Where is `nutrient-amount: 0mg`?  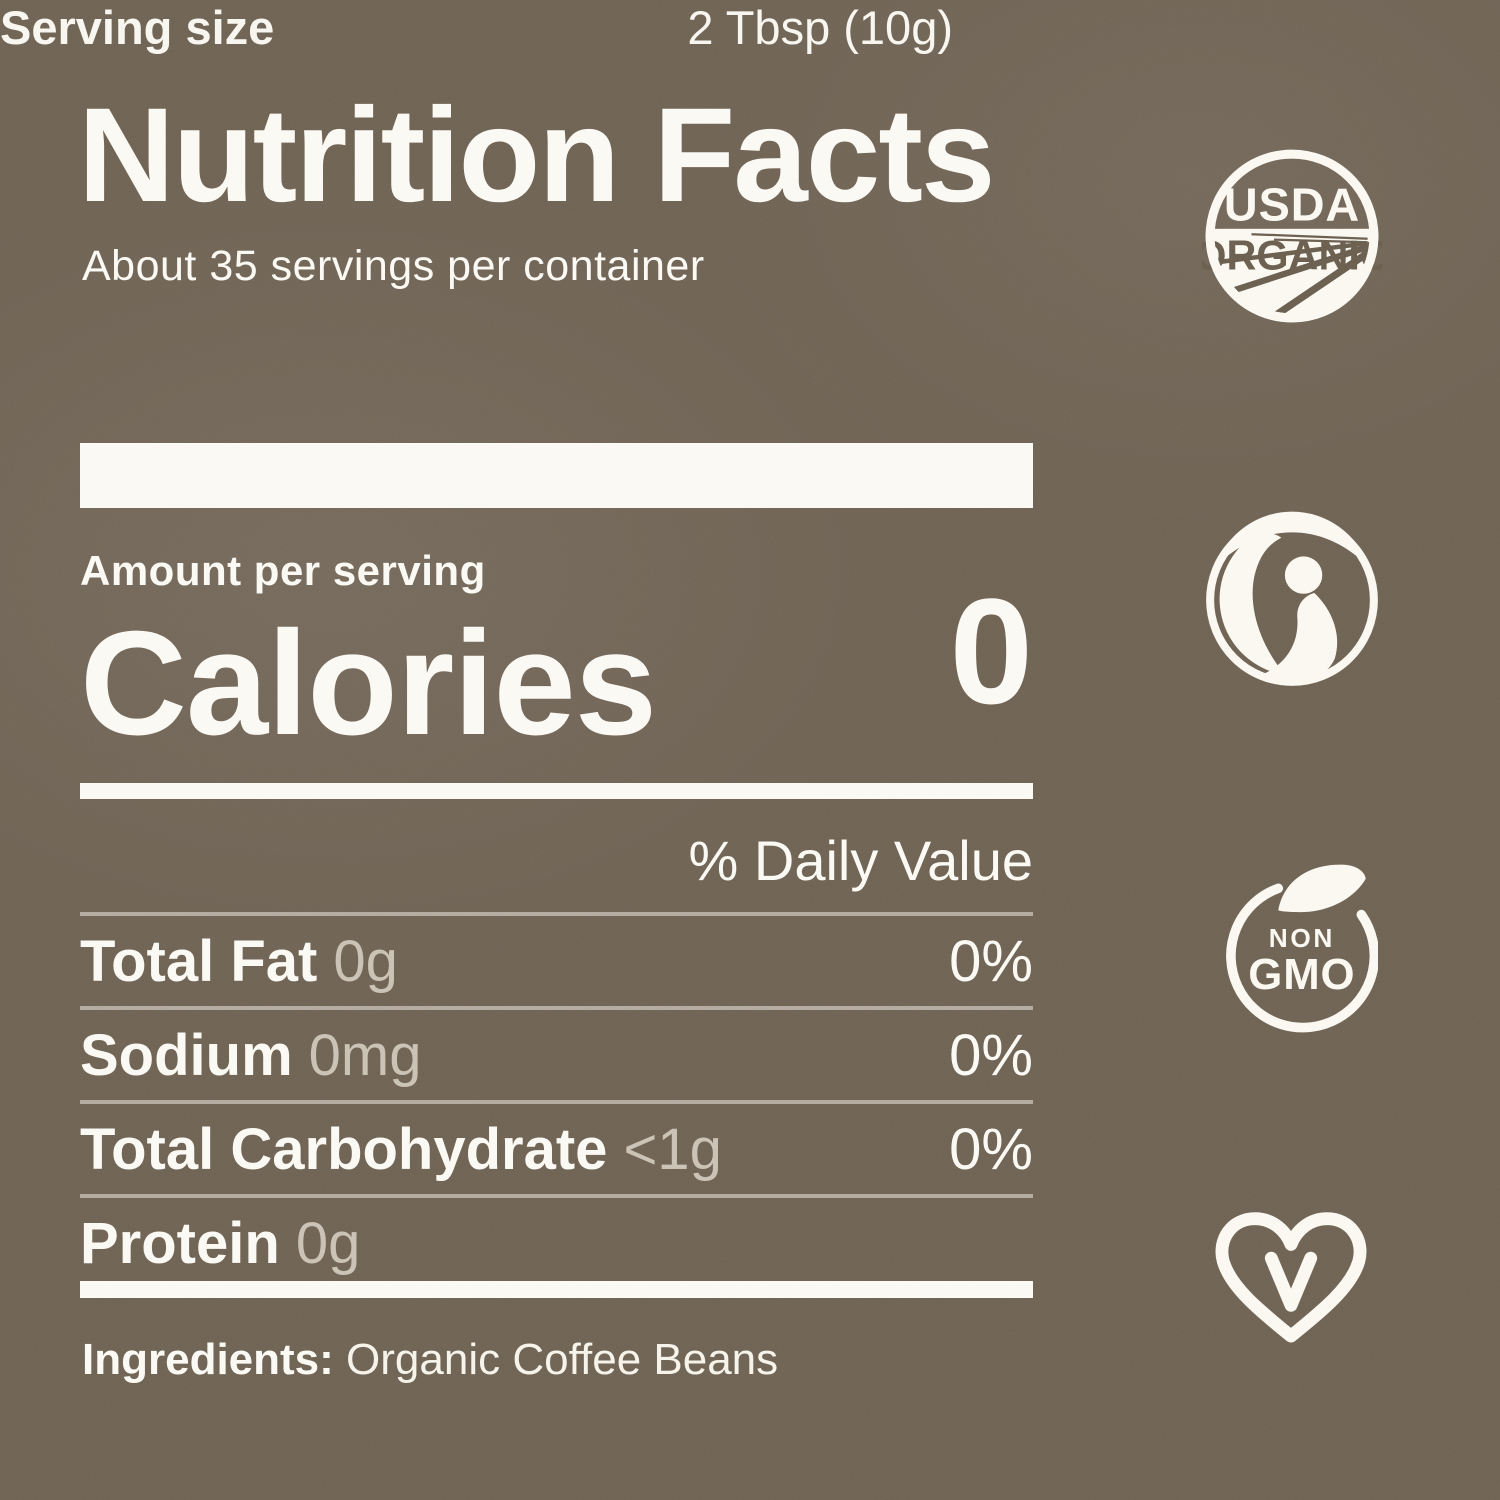 nutrient-amount: 0mg is located at coordinates (365, 1055).